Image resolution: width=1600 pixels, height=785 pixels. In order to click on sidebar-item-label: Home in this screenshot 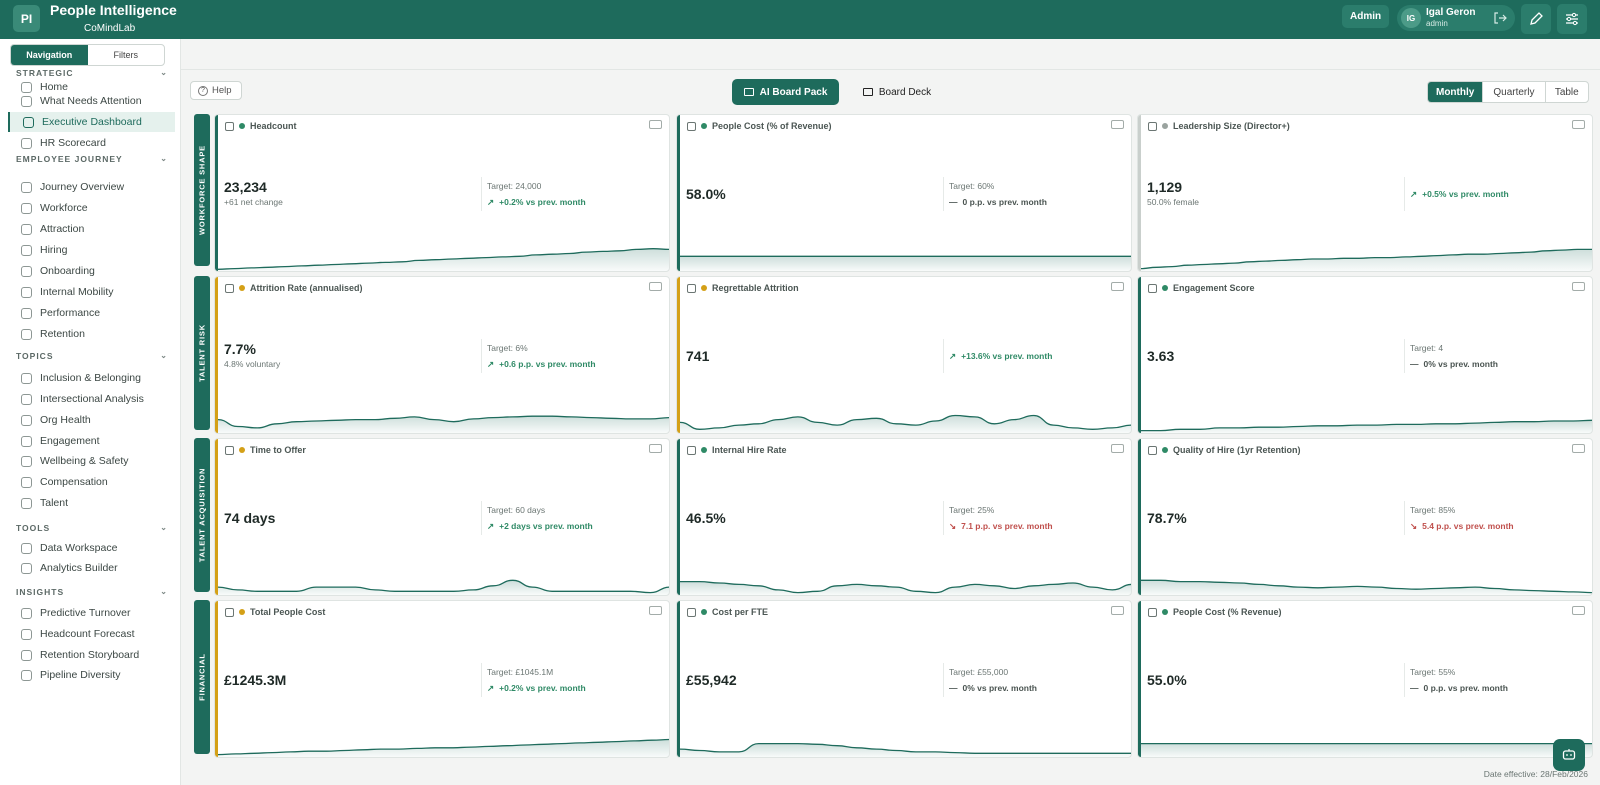, I will do `click(54, 87)`.